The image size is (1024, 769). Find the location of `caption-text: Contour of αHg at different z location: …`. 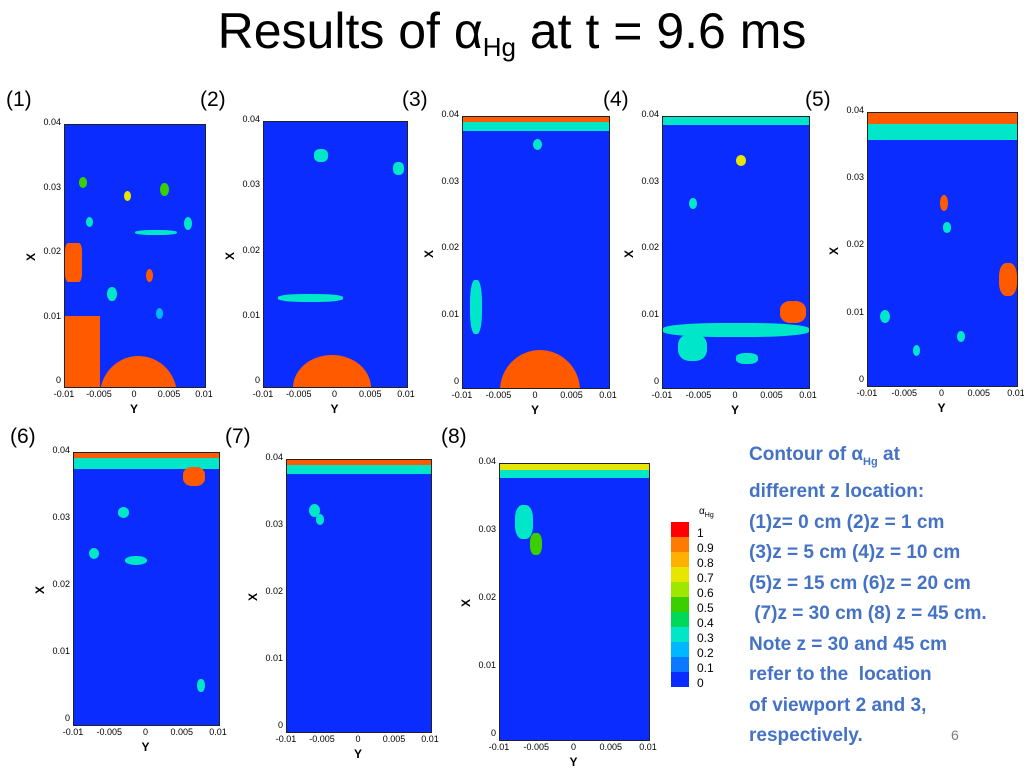

caption-text: Contour of αHg at different z location: … is located at coordinates (886, 596).